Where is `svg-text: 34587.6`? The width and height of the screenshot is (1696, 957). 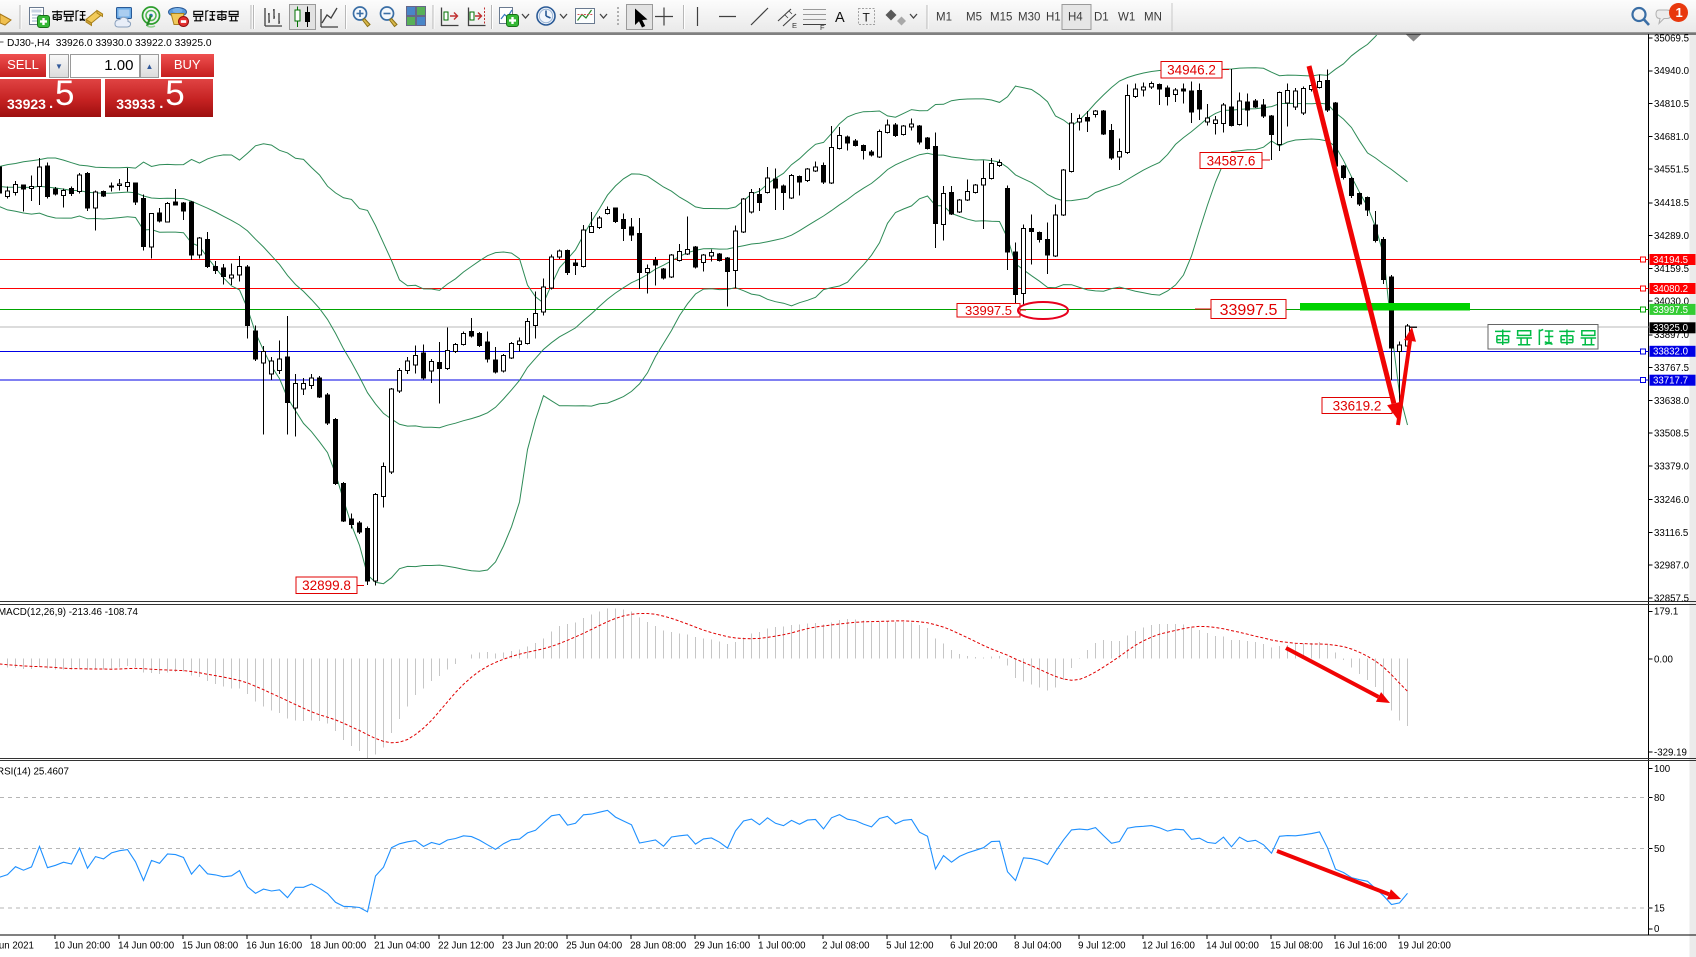 svg-text: 34587.6 is located at coordinates (1231, 160).